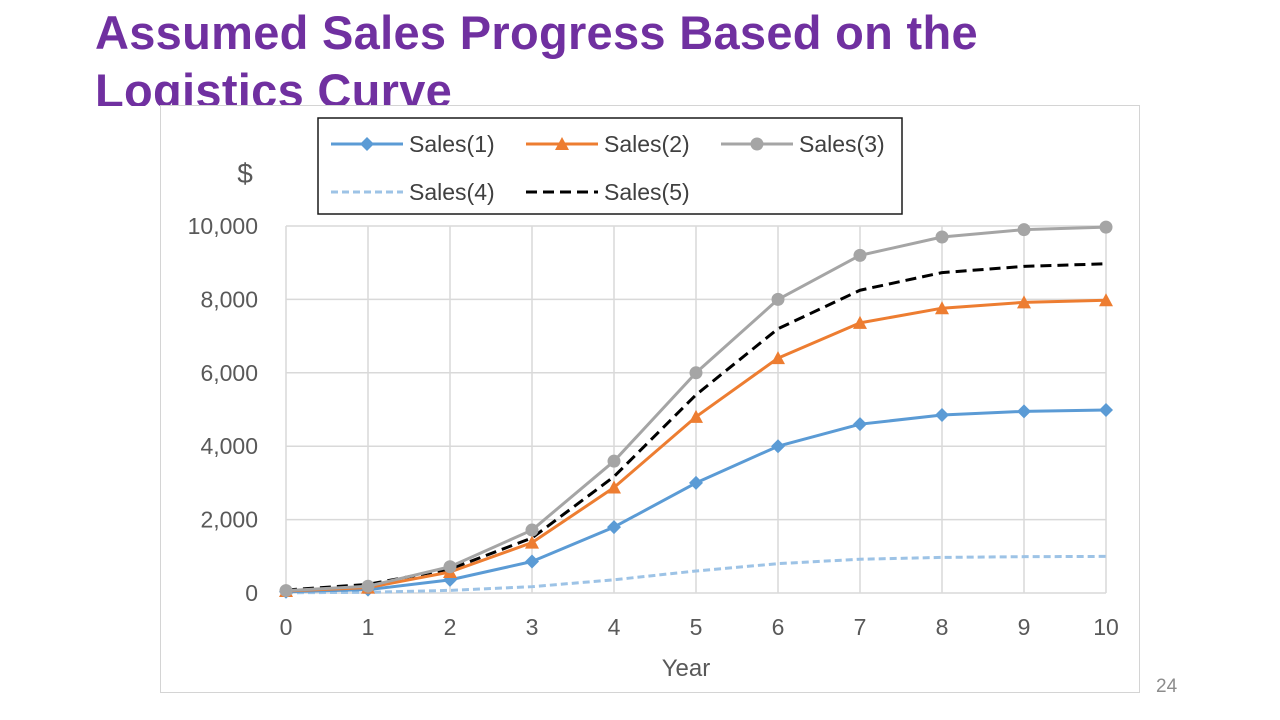 This screenshot has height=720, width=1280. I want to click on legend-label: Sales(3), so click(842, 144).